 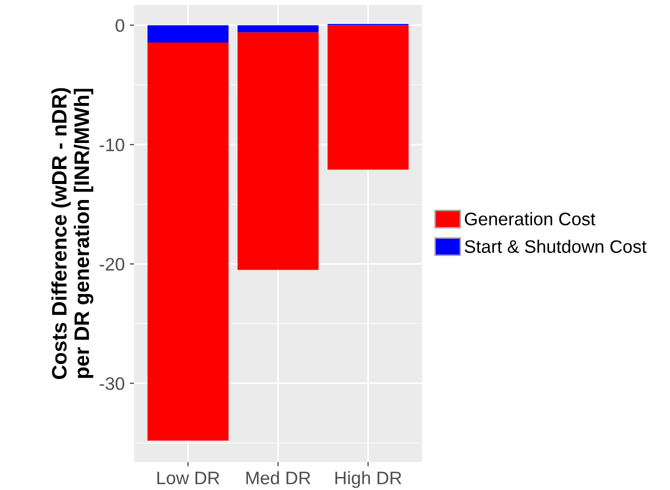 I want to click on x-tick-label: Med DR, so click(x=278, y=477).